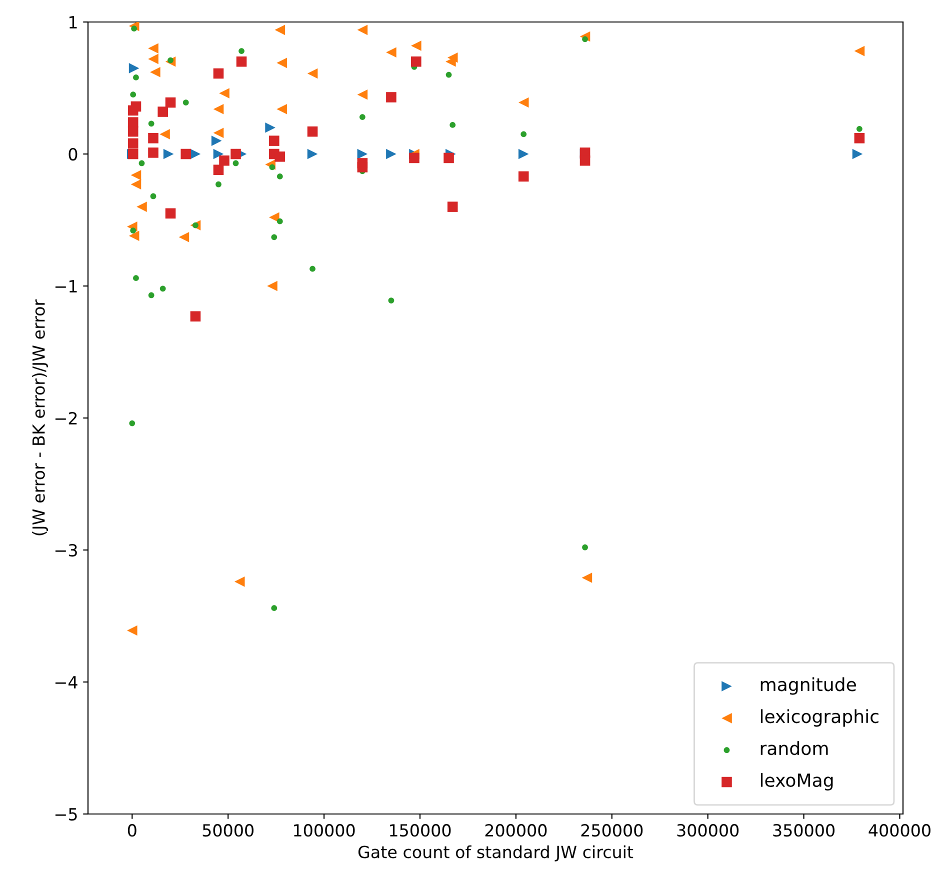 The height and width of the screenshot is (894, 952). Describe the element at coordinates (808, 686) in the screenshot. I see `legend-label: magnitude` at that location.